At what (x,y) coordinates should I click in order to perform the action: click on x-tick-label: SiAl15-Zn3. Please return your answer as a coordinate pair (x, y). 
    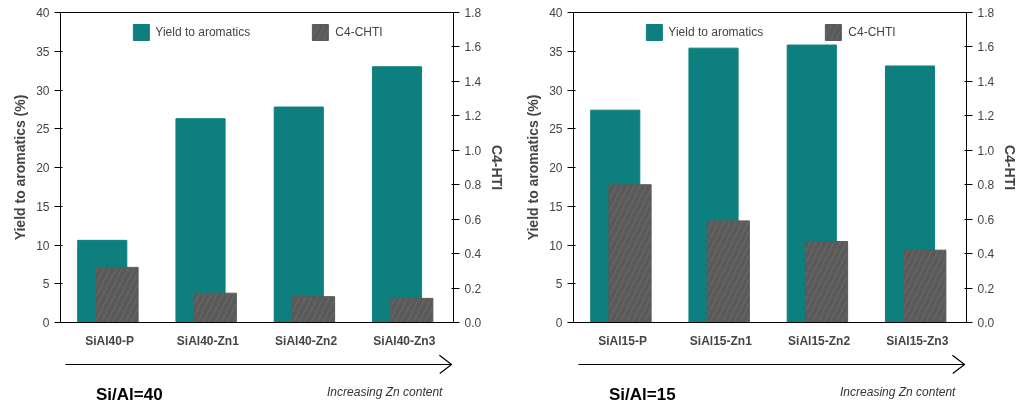
    Looking at the image, I should click on (917, 340).